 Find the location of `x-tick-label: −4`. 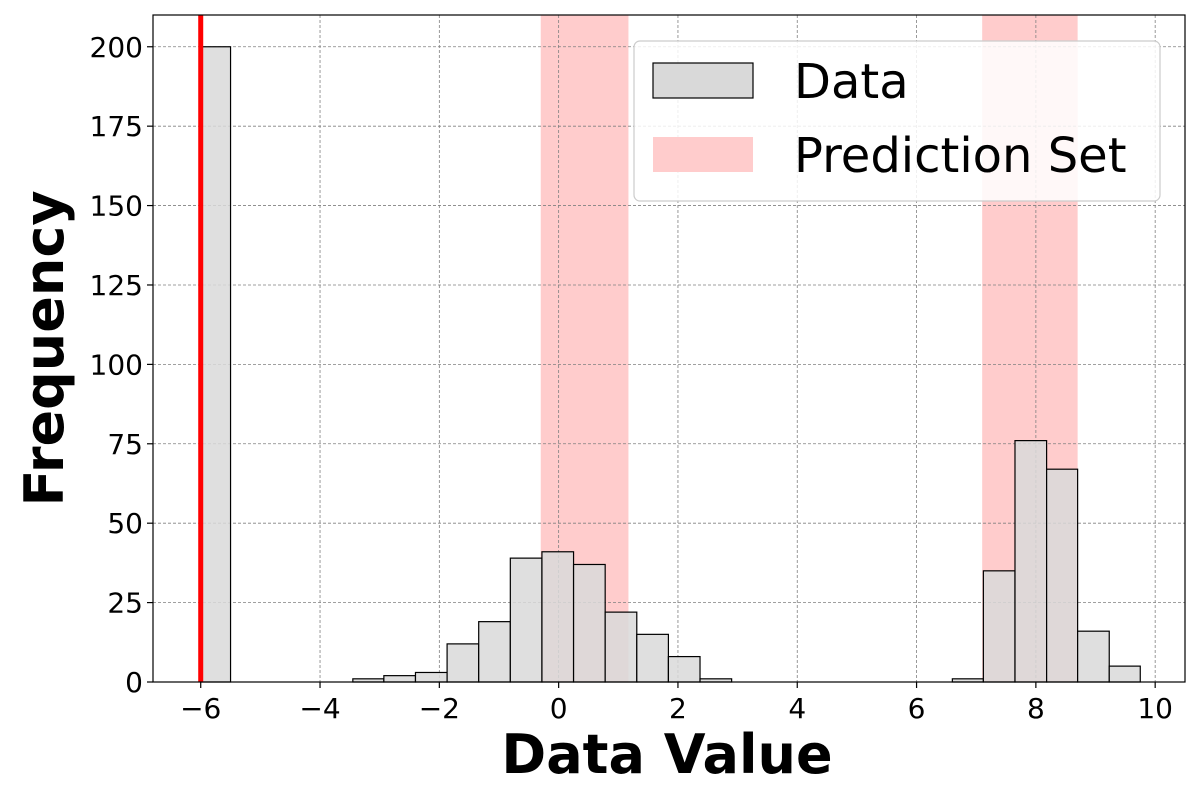

x-tick-label: −4 is located at coordinates (319, 708).